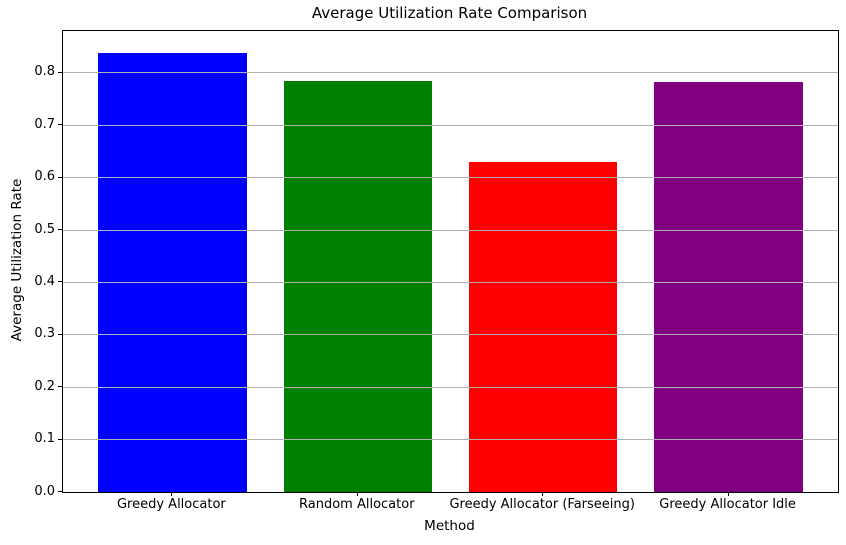  Describe the element at coordinates (44, 439) in the screenshot. I see `y-tick-label: 0.1` at that location.